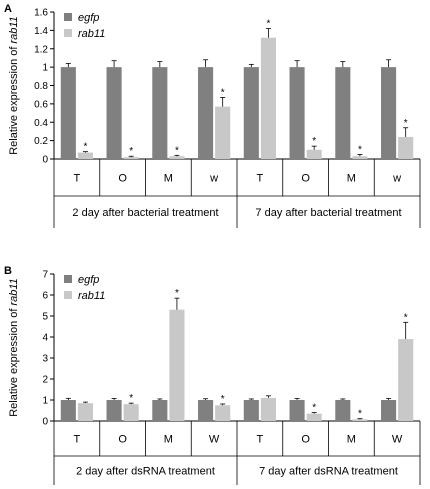 The width and height of the screenshot is (430, 489). What do you see at coordinates (41, 31) in the screenshot?
I see `panel1-y-tick-label: 1.4` at bounding box center [41, 31].